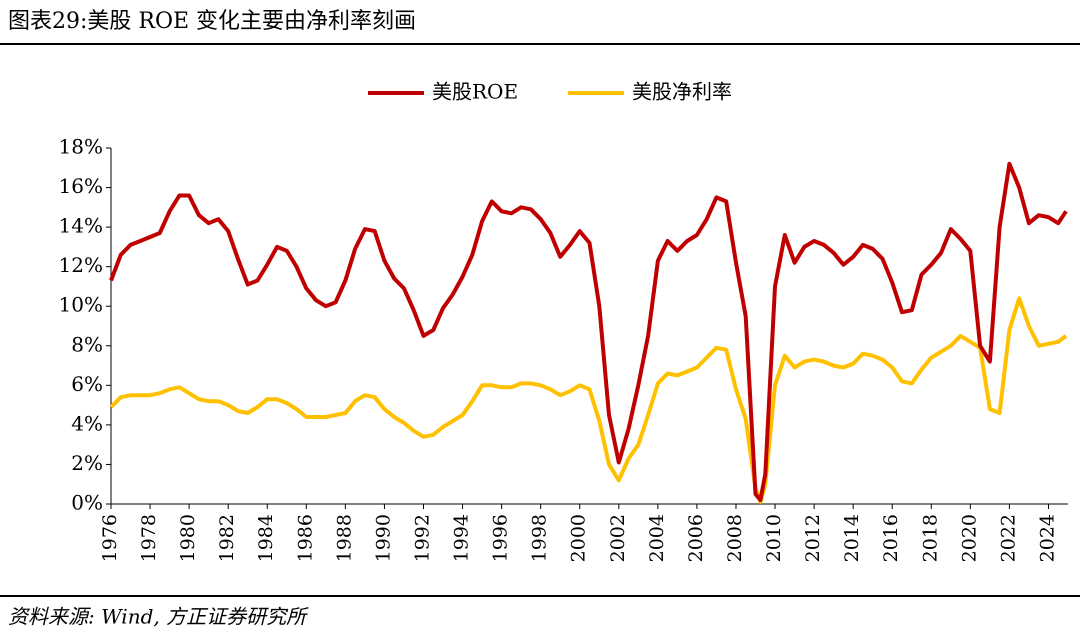 The height and width of the screenshot is (637, 1080). Describe the element at coordinates (657, 538) in the screenshot. I see `x-tick-label: 2004` at that location.